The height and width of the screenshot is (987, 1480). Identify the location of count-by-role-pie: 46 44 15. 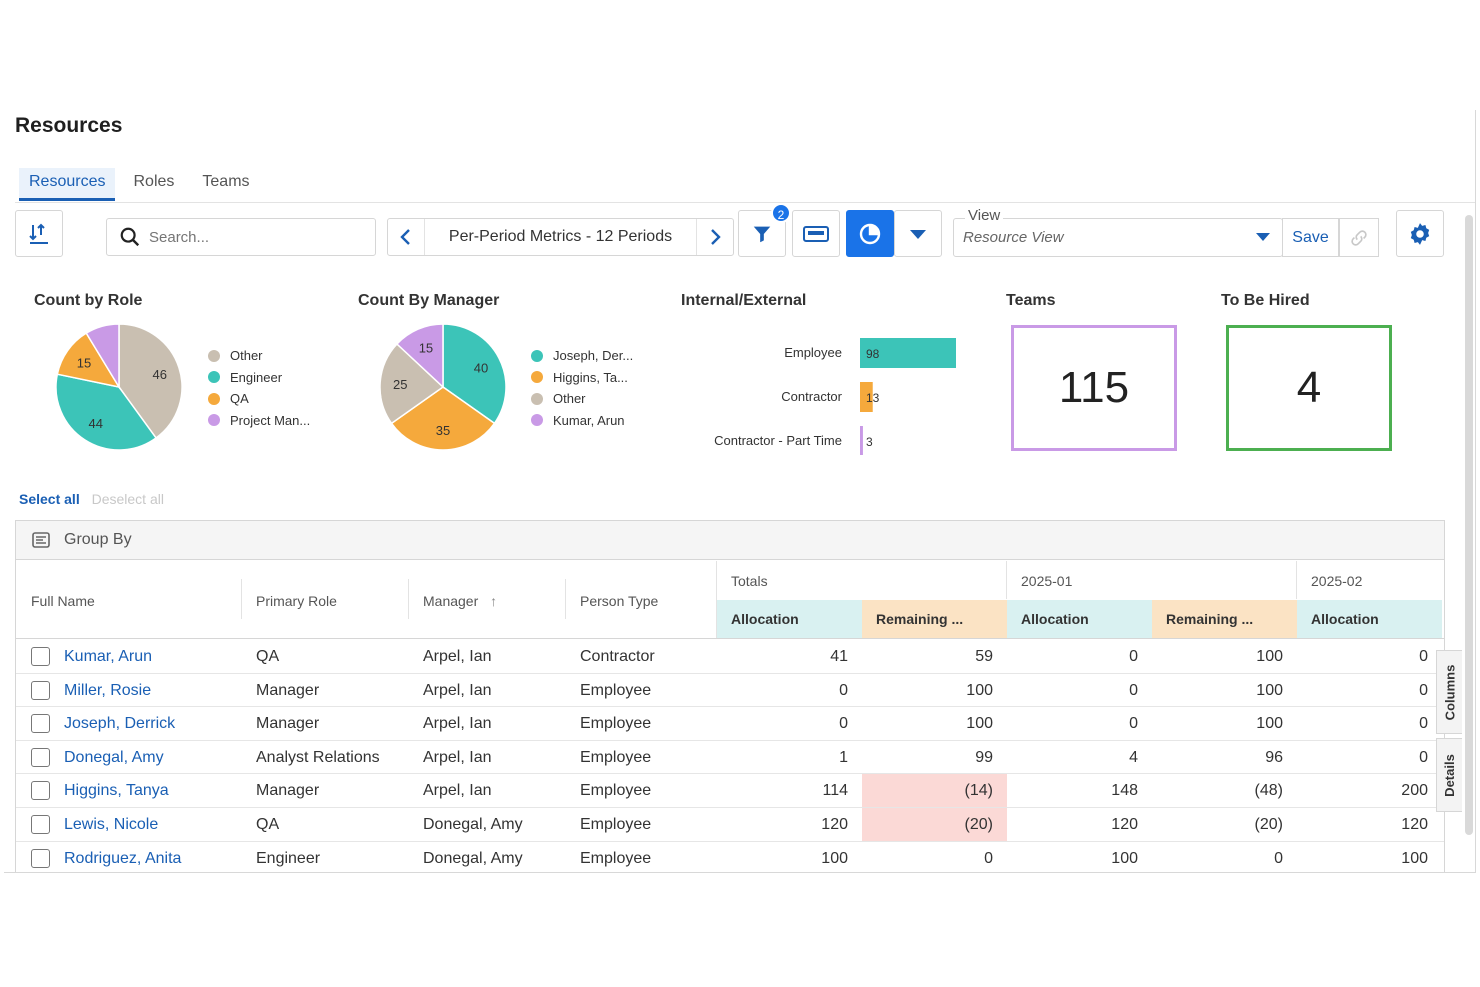
(119, 387).